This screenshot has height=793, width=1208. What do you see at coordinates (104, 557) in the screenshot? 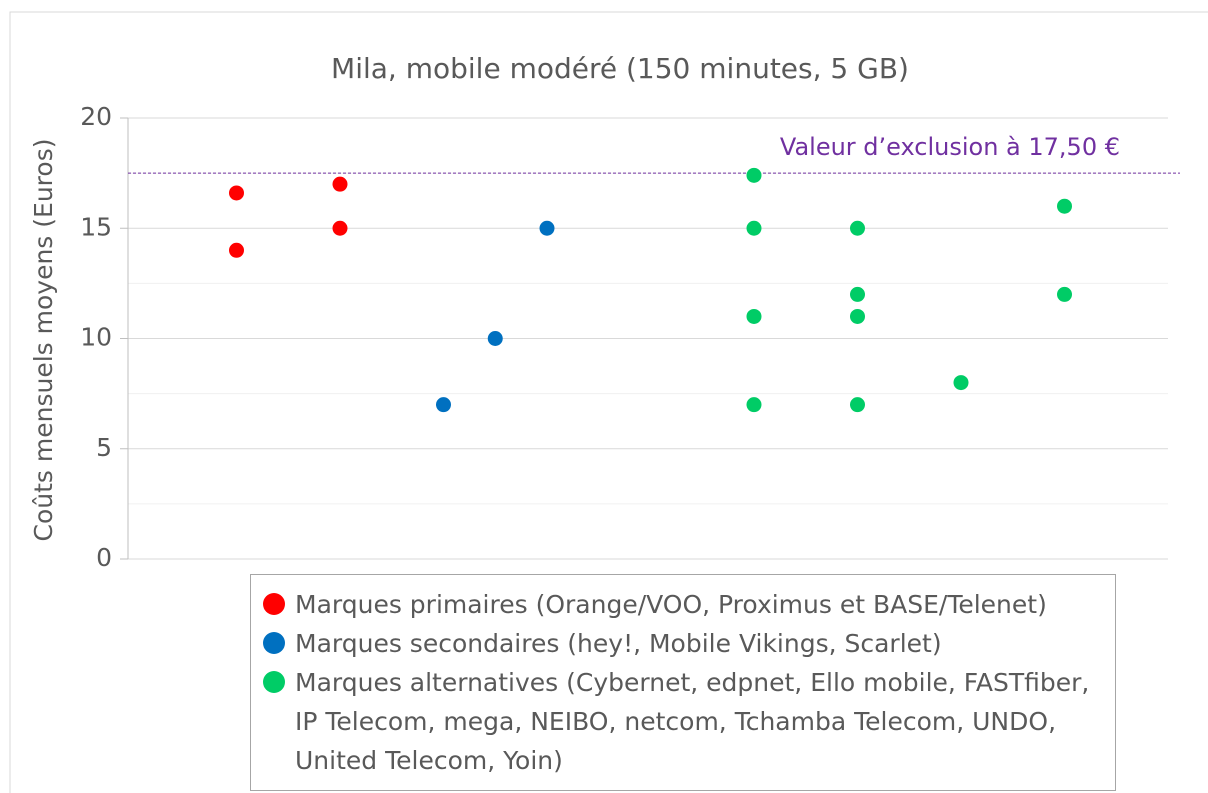
I see `y-tick-label: 0` at bounding box center [104, 557].